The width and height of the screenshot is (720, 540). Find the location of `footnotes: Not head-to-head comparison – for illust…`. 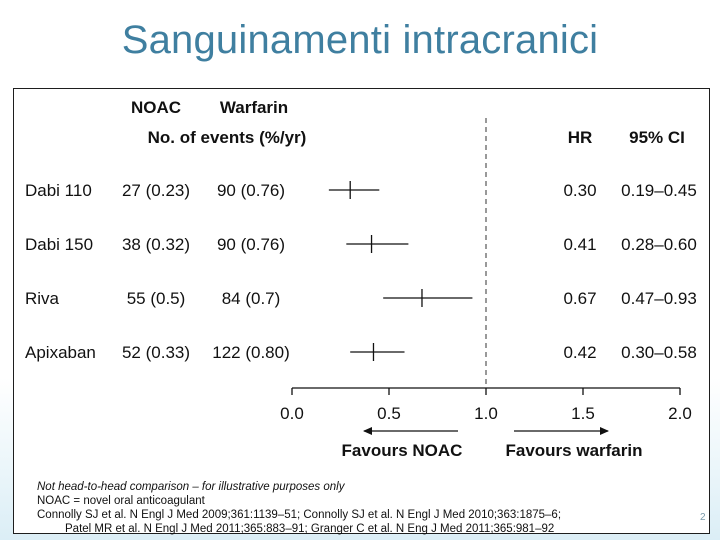

footnotes: Not head-to-head comparison – for illust… is located at coordinates (367, 508).